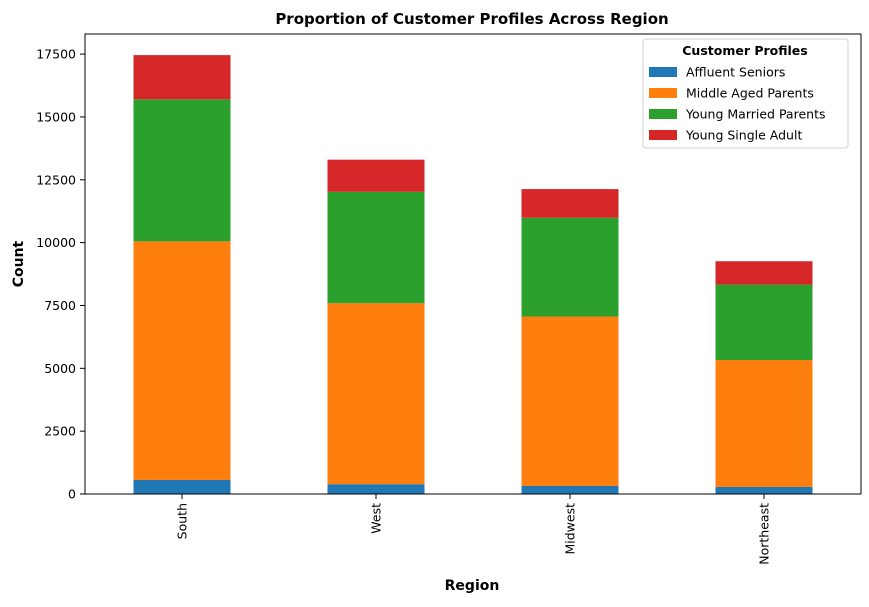 Image resolution: width=869 pixels, height=607 pixels. Describe the element at coordinates (764, 490) in the screenshot. I see `bar-northeast-affluent-seniors` at that location.